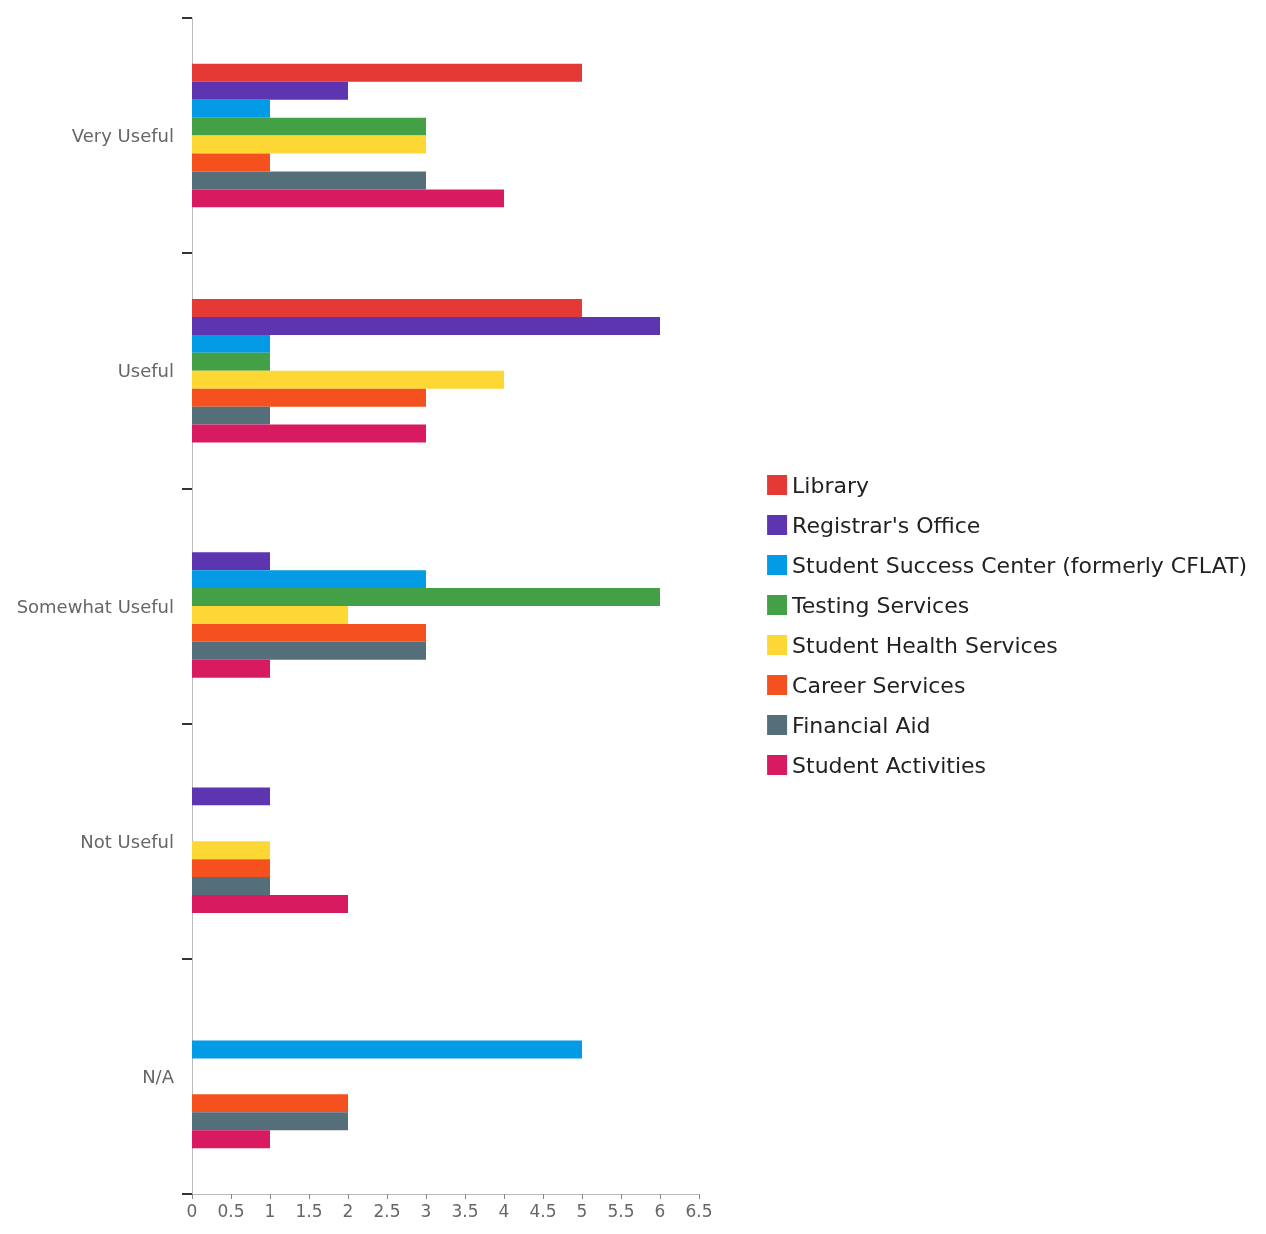 The image size is (1266, 1234). What do you see at coordinates (543, 1210) in the screenshot?
I see `x-tick-label: 4.5` at bounding box center [543, 1210].